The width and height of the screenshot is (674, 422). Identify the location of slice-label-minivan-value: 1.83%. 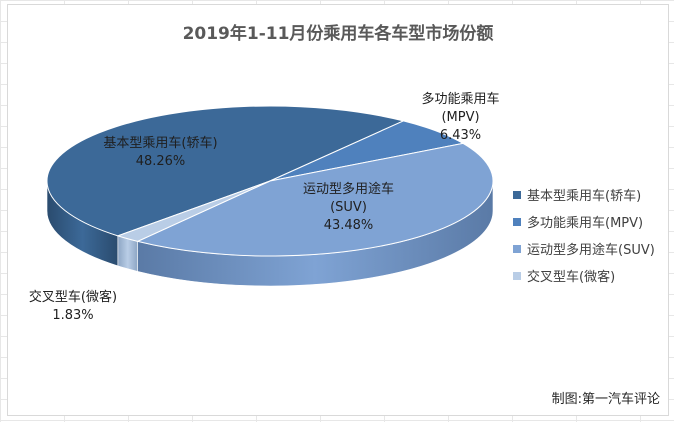
(73, 315).